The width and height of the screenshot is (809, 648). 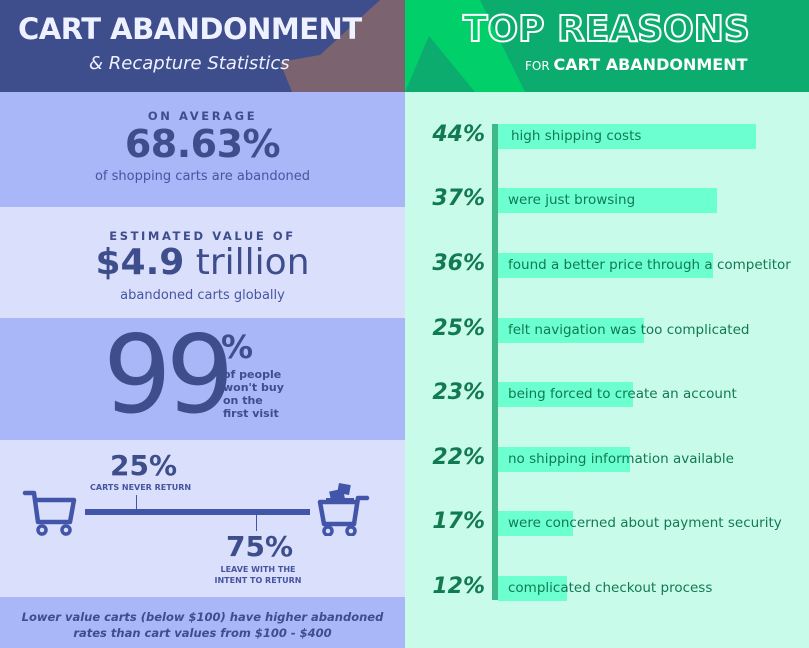 I want to click on intent-return-label: LEAVE WITH THE INTENT TO RETURN, so click(x=258, y=575).